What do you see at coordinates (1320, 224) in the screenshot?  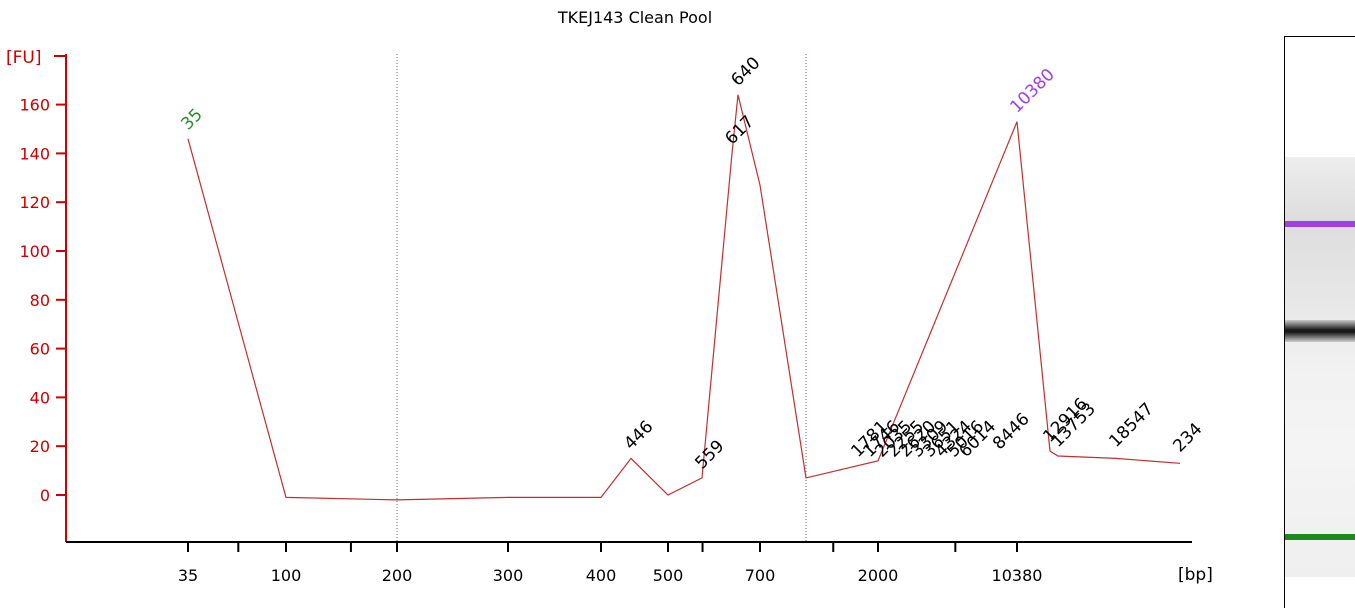 I see `gel-band-upper-marker` at bounding box center [1320, 224].